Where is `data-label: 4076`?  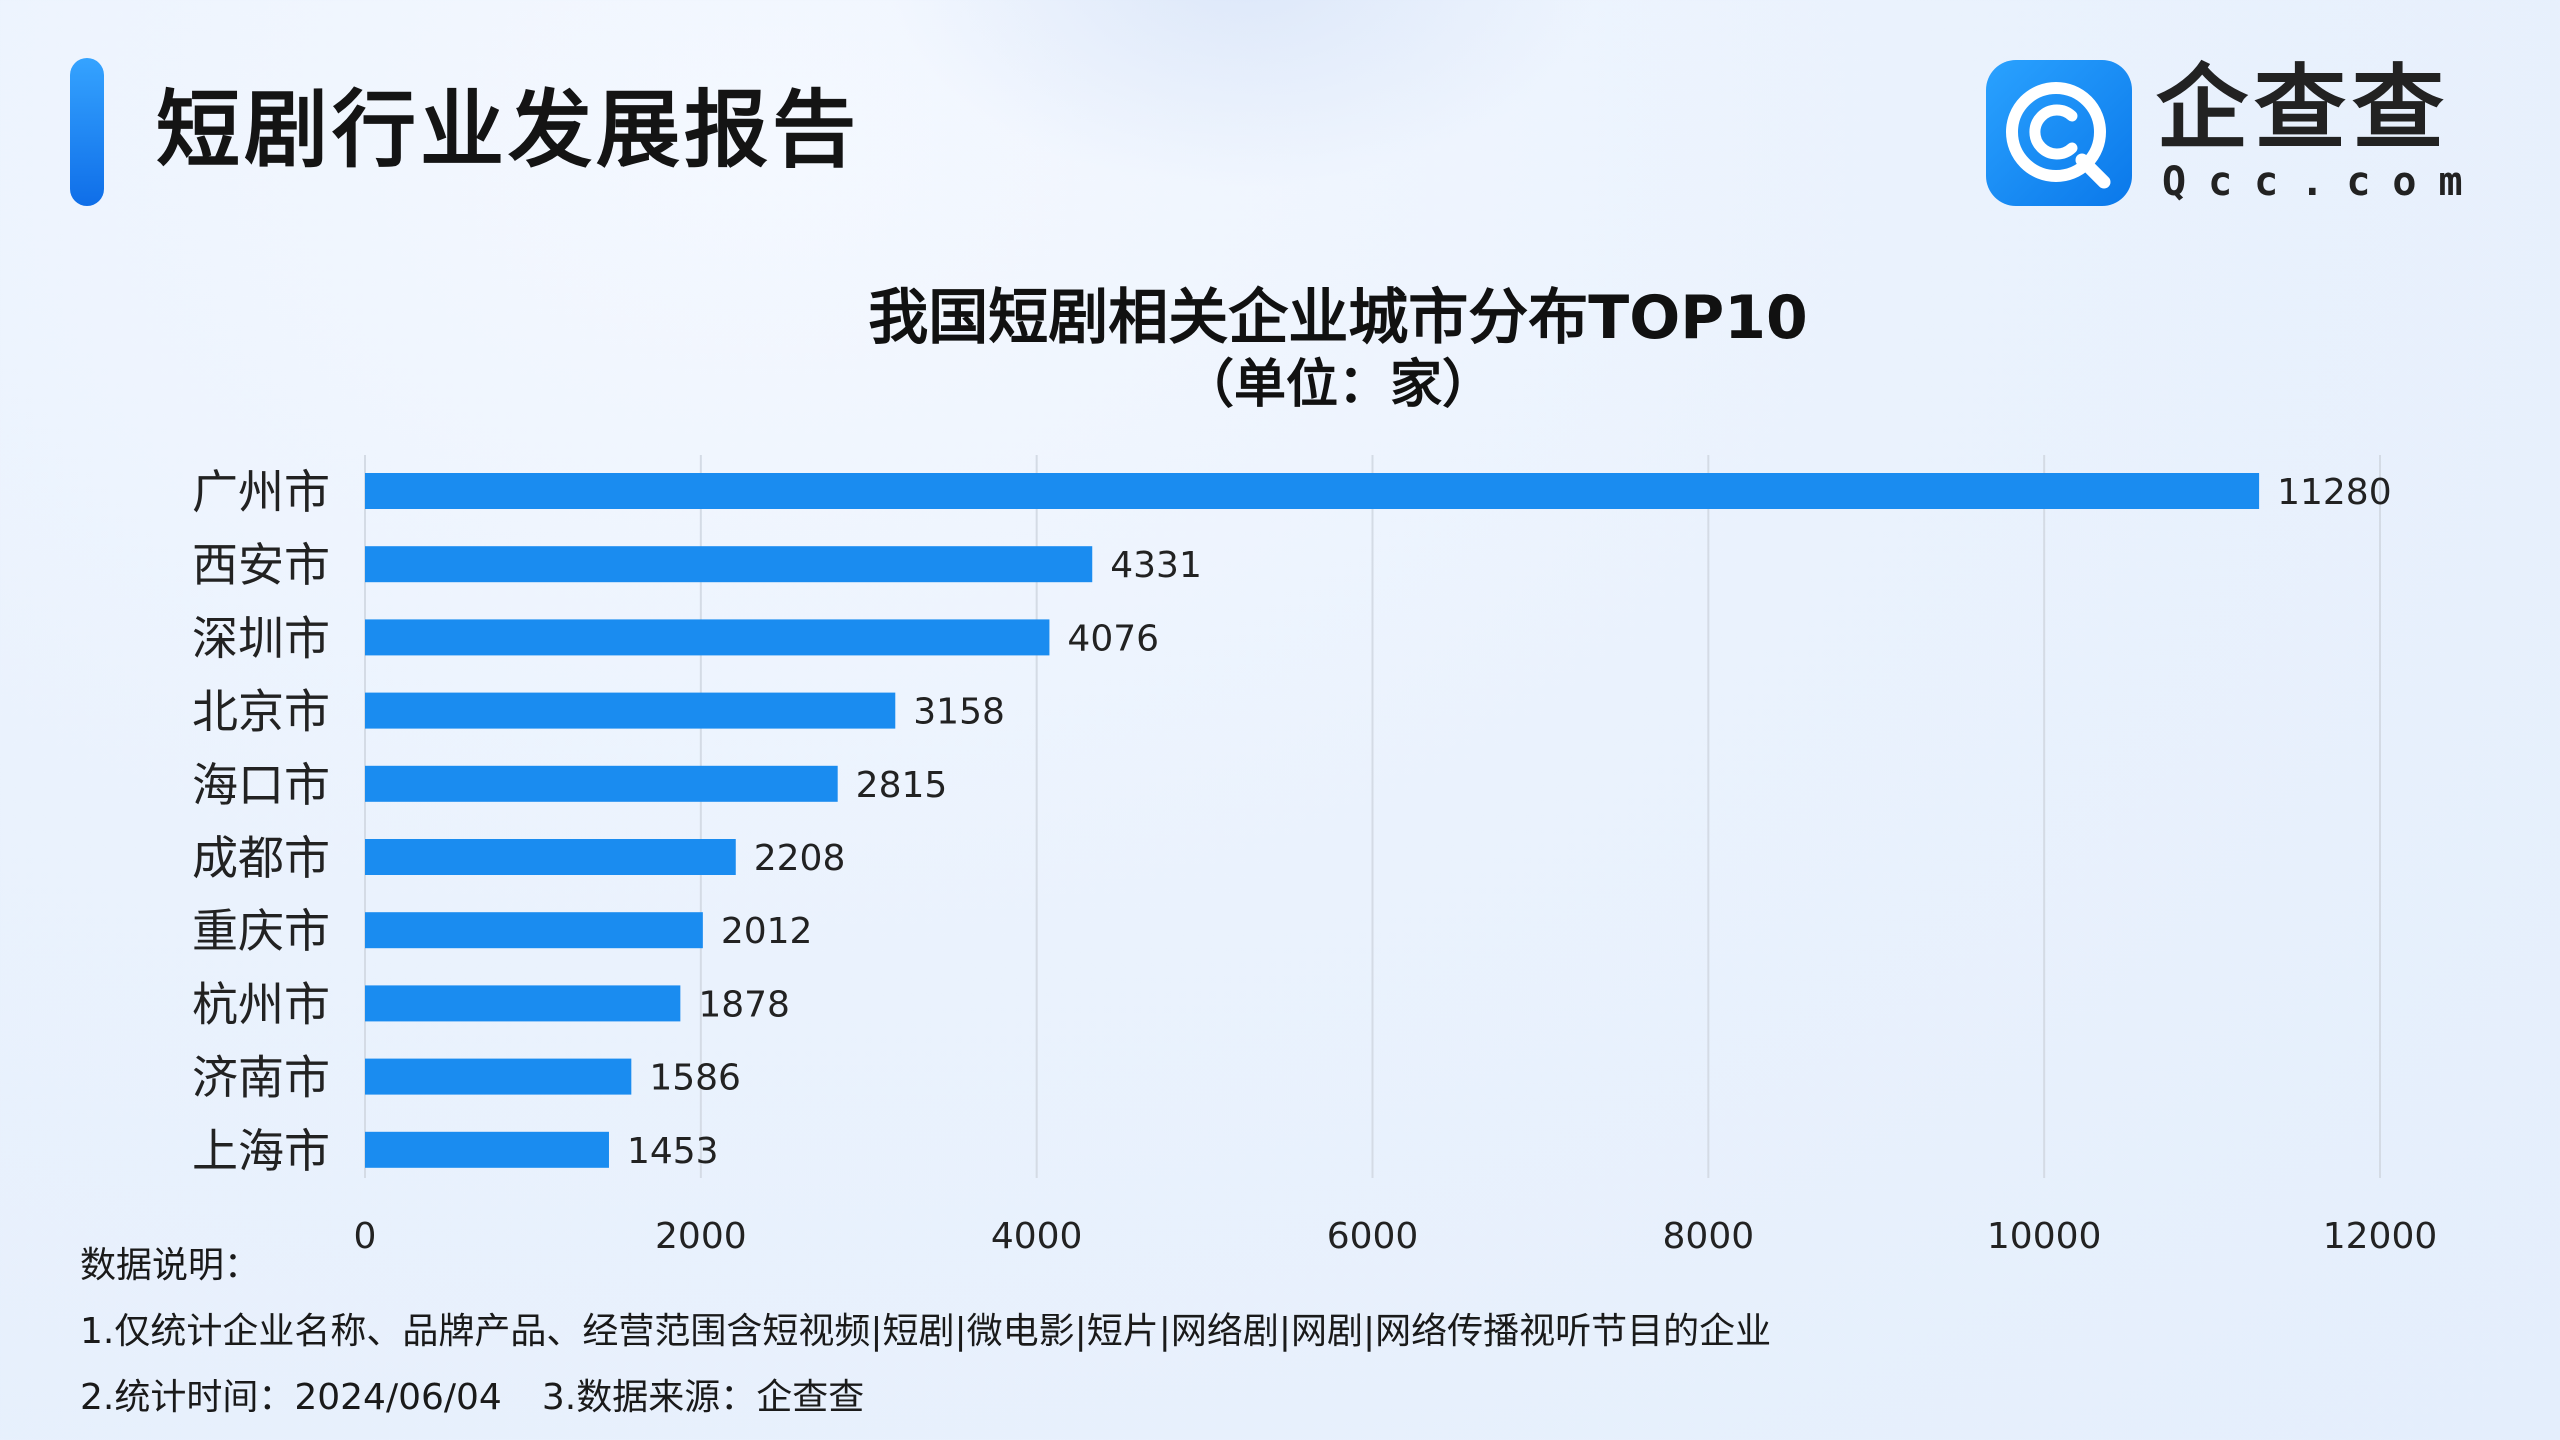
data-label: 4076 is located at coordinates (1113, 638).